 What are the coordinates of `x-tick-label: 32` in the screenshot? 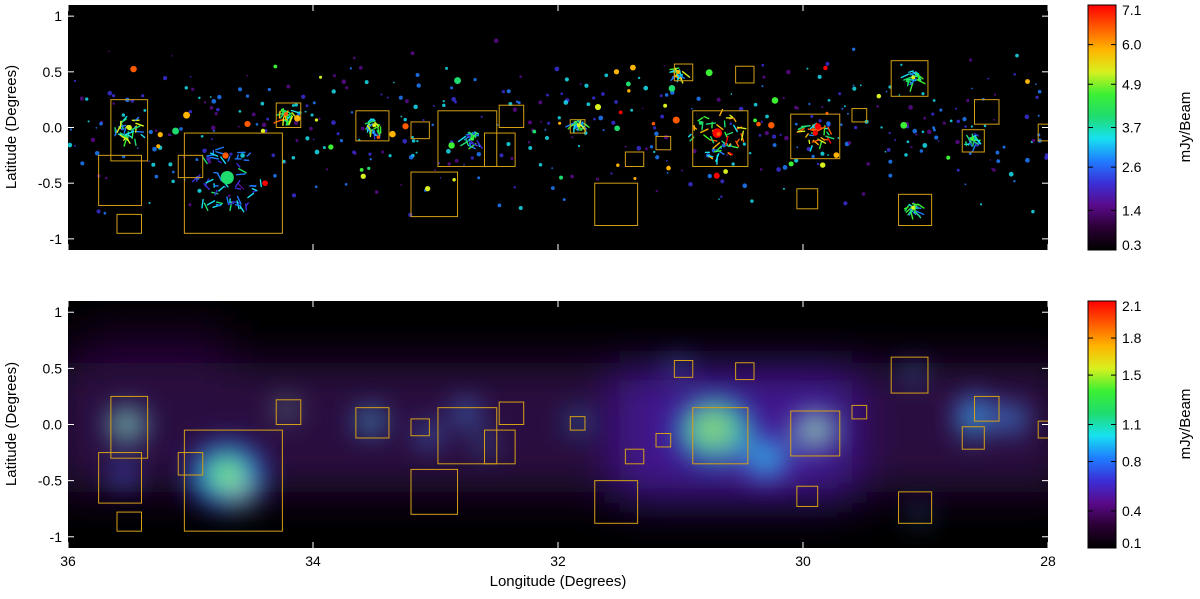 It's located at (558, 561).